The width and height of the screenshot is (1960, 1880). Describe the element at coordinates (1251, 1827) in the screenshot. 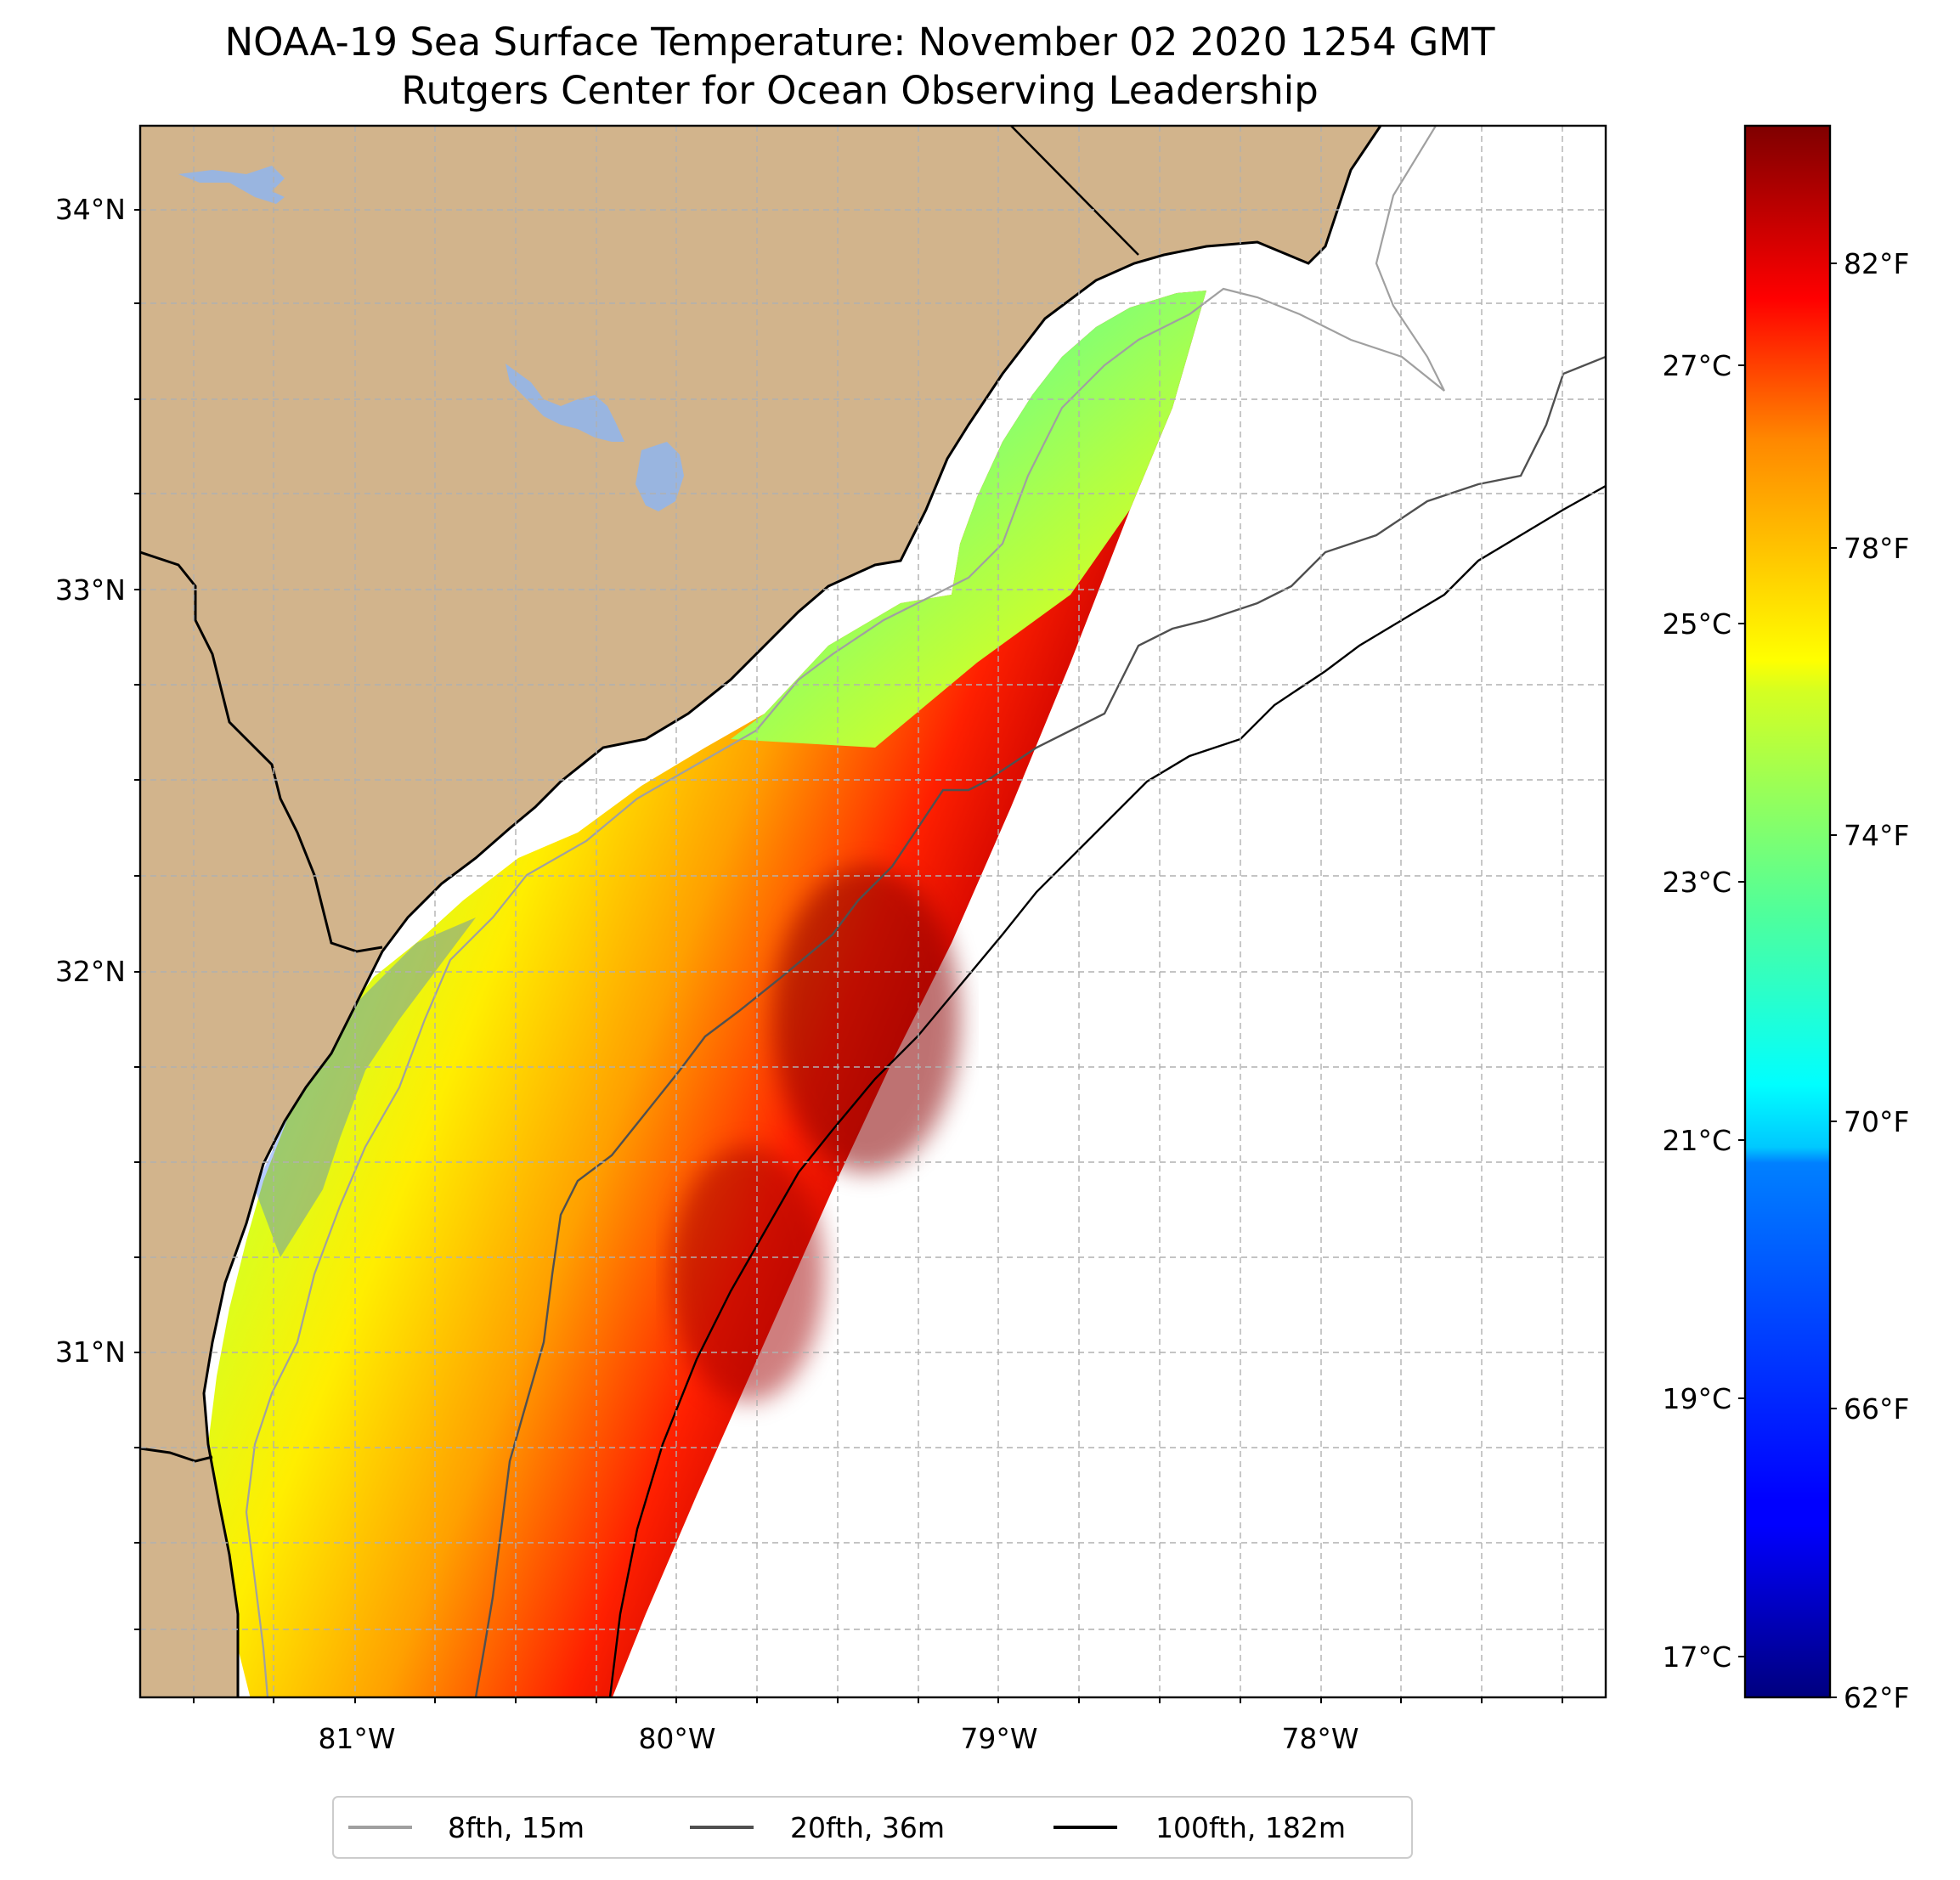

I see `legend-label: 100fth, 182m` at that location.